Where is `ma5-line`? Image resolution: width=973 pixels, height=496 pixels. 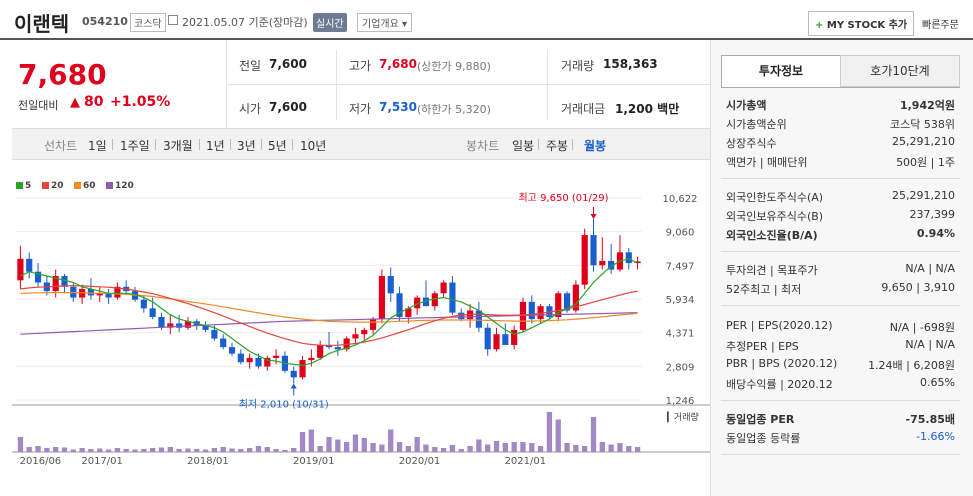
ma5-line is located at coordinates (329, 312).